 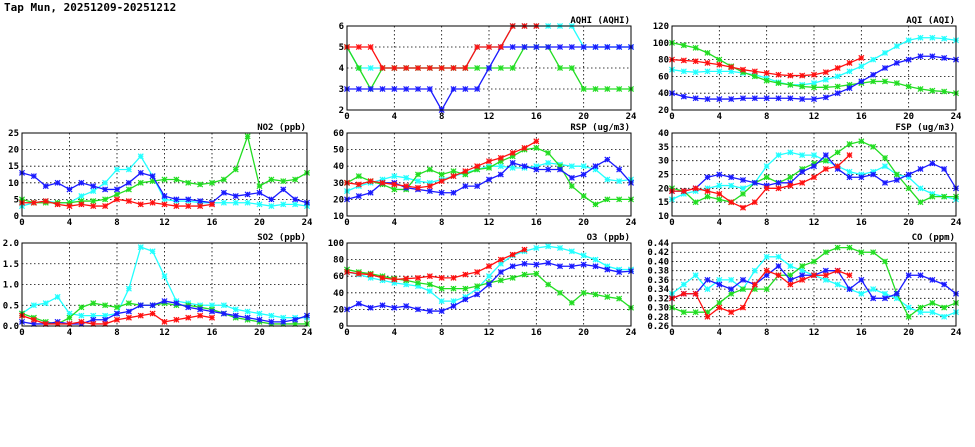 I want to click on x-tick-label: 16, so click(x=212, y=333).